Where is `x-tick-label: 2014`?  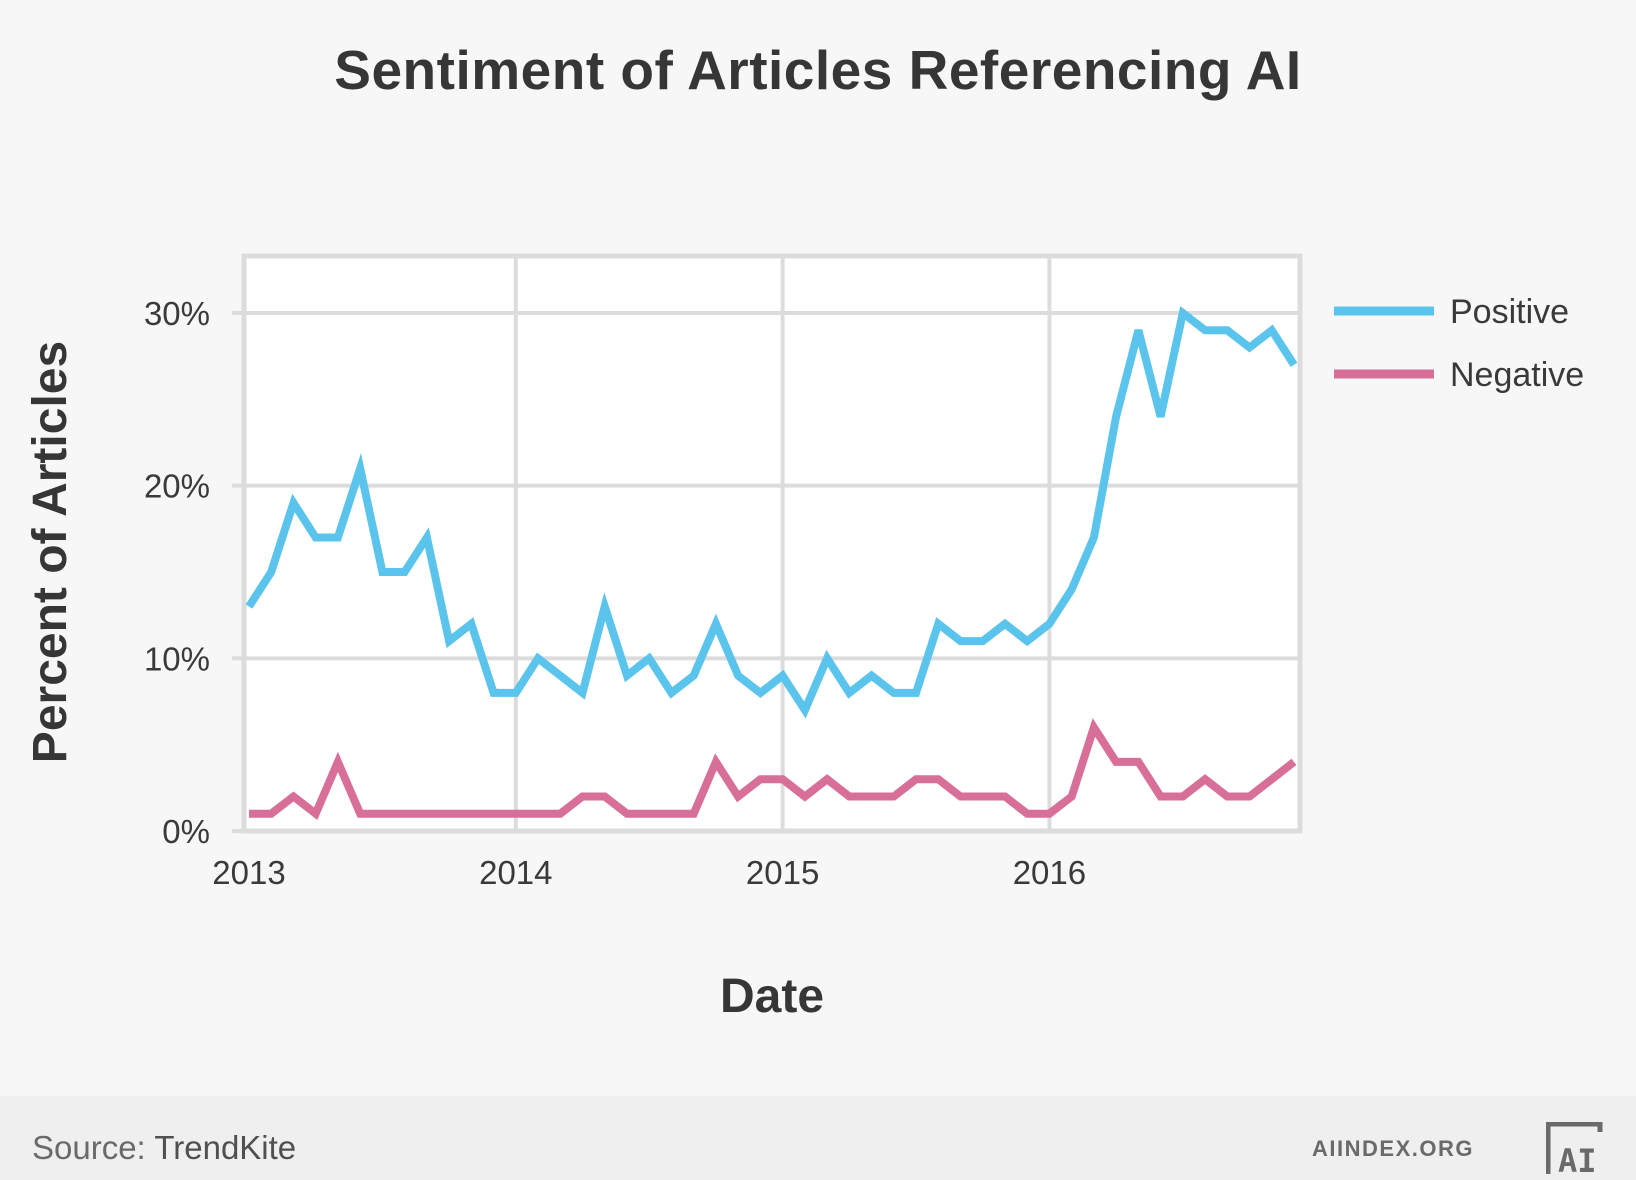 x-tick-label: 2014 is located at coordinates (515, 872).